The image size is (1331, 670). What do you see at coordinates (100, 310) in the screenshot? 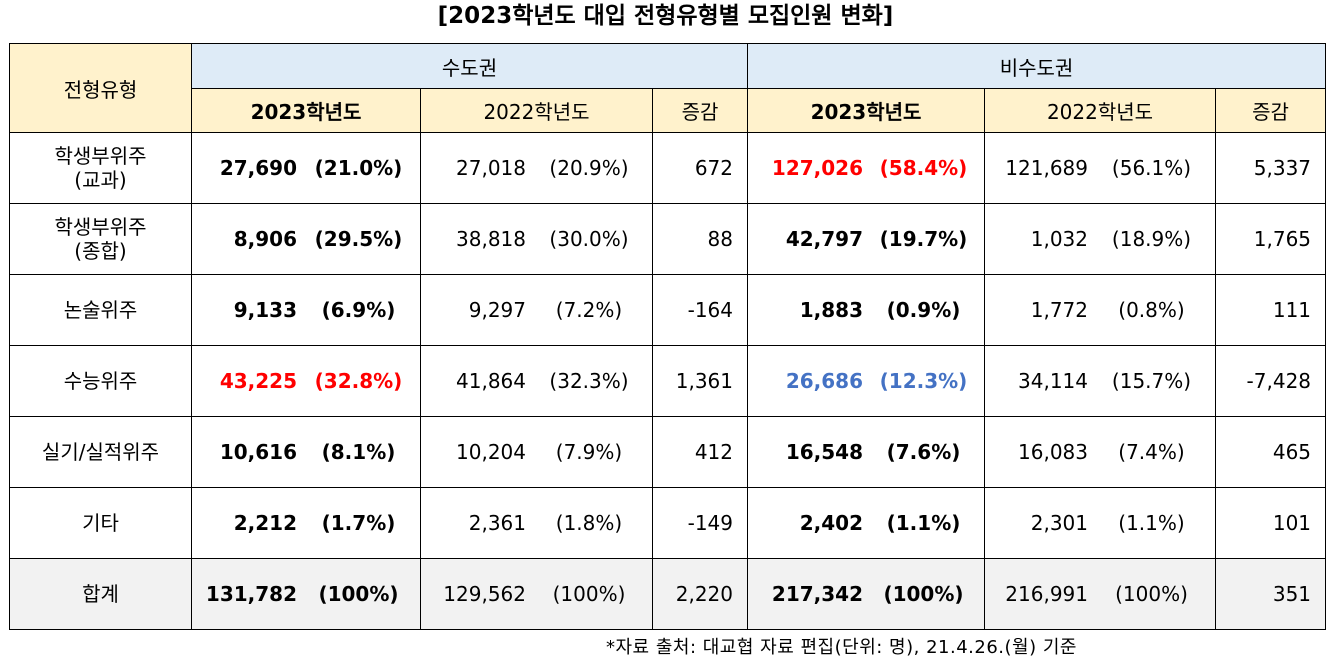
I see `row-label: 논술위주` at bounding box center [100, 310].